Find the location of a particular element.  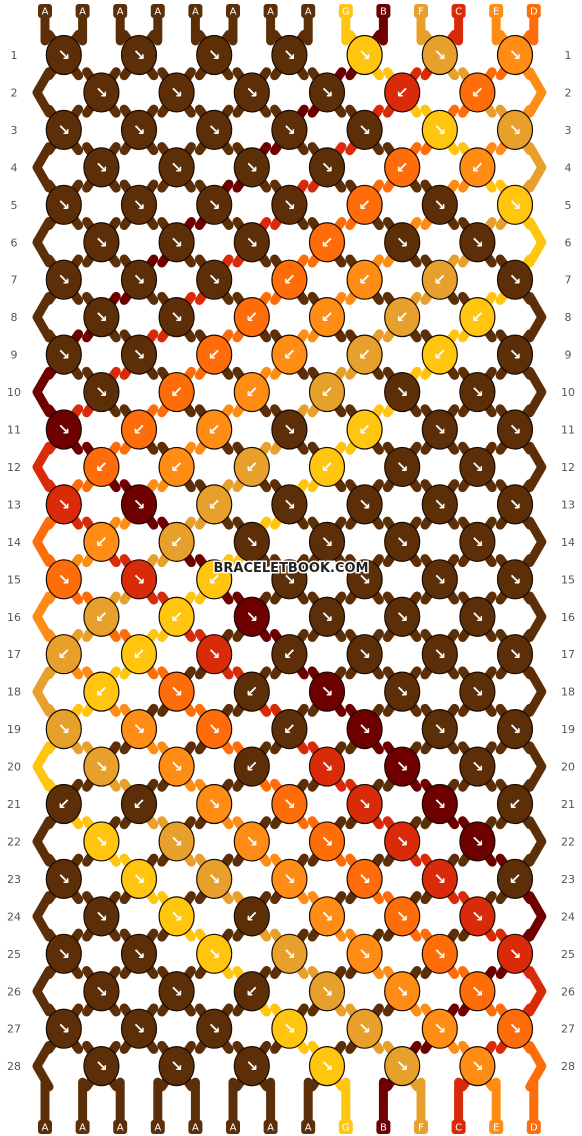

row-number-right: 15 is located at coordinates (568, 579).